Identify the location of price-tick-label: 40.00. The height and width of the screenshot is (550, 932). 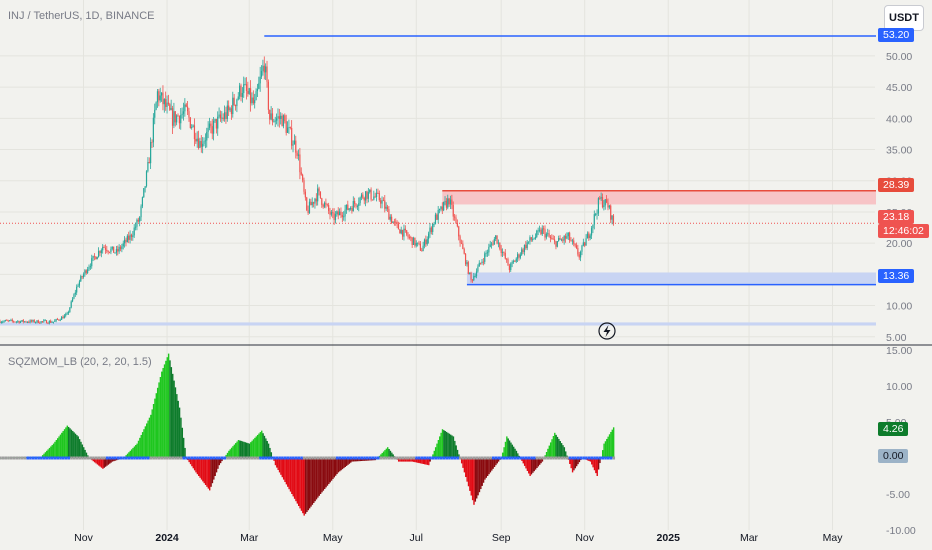
(899, 119).